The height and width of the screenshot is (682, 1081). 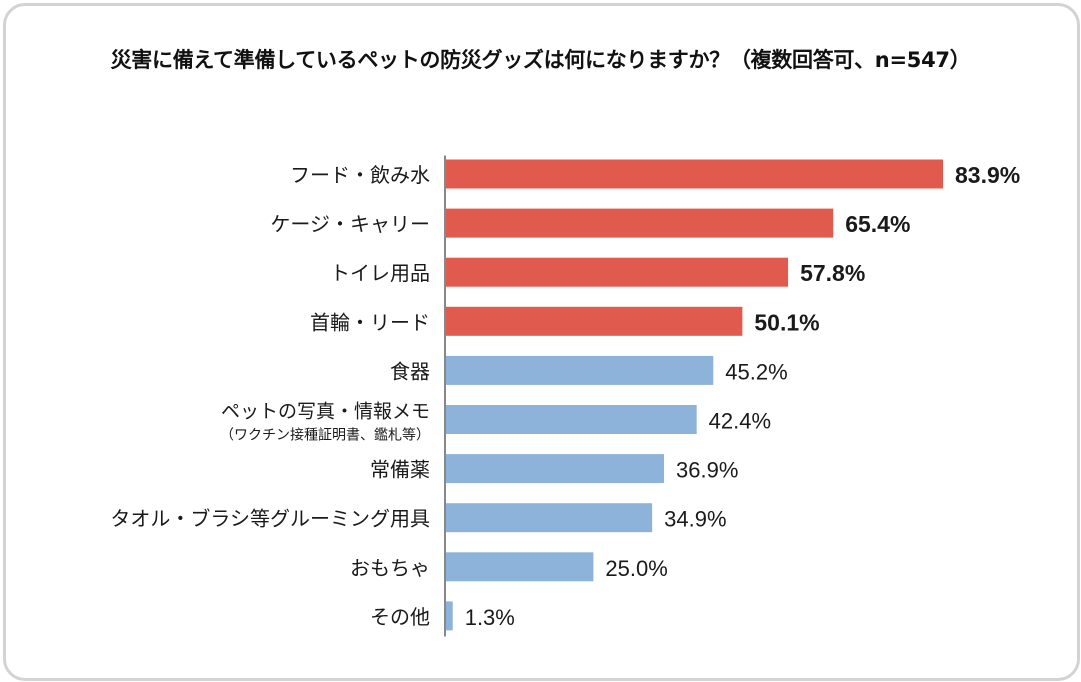 What do you see at coordinates (380, 273) in the screenshot?
I see `category-label: トイレ用品` at bounding box center [380, 273].